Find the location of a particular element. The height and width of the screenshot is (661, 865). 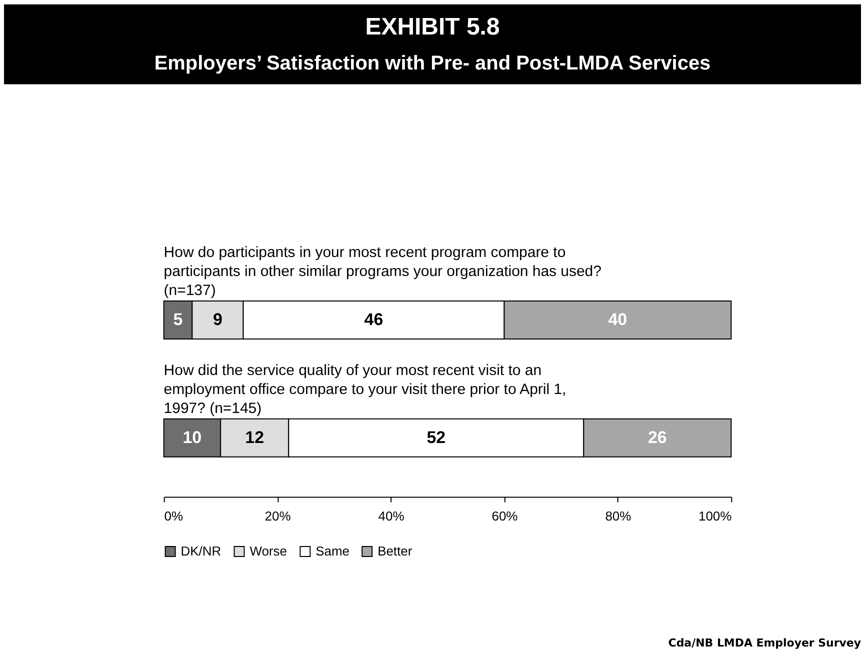

y-tick-label: How did the service quality of your most recent visit to an employment office compare to your visit there prior to April 1, 1997? (n=145) is located at coordinates (365, 389).